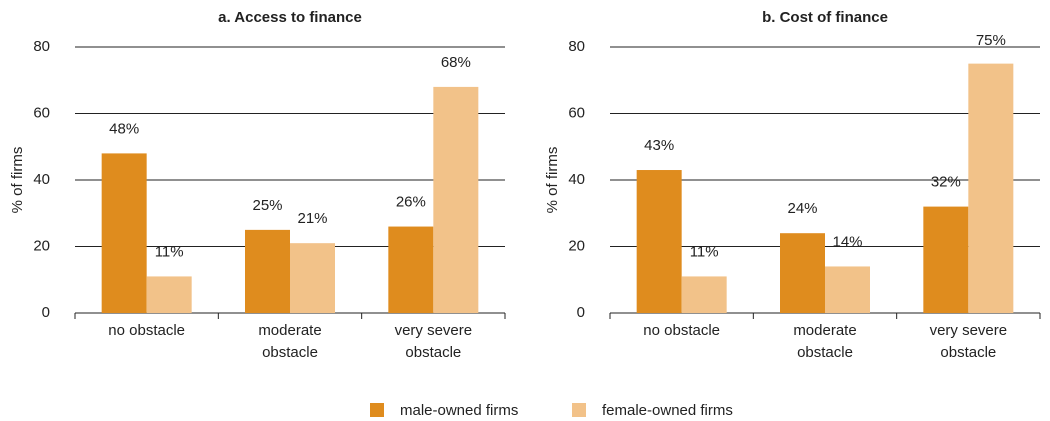  Describe the element at coordinates (456, 62) in the screenshot. I see `data-label: 68%` at that location.